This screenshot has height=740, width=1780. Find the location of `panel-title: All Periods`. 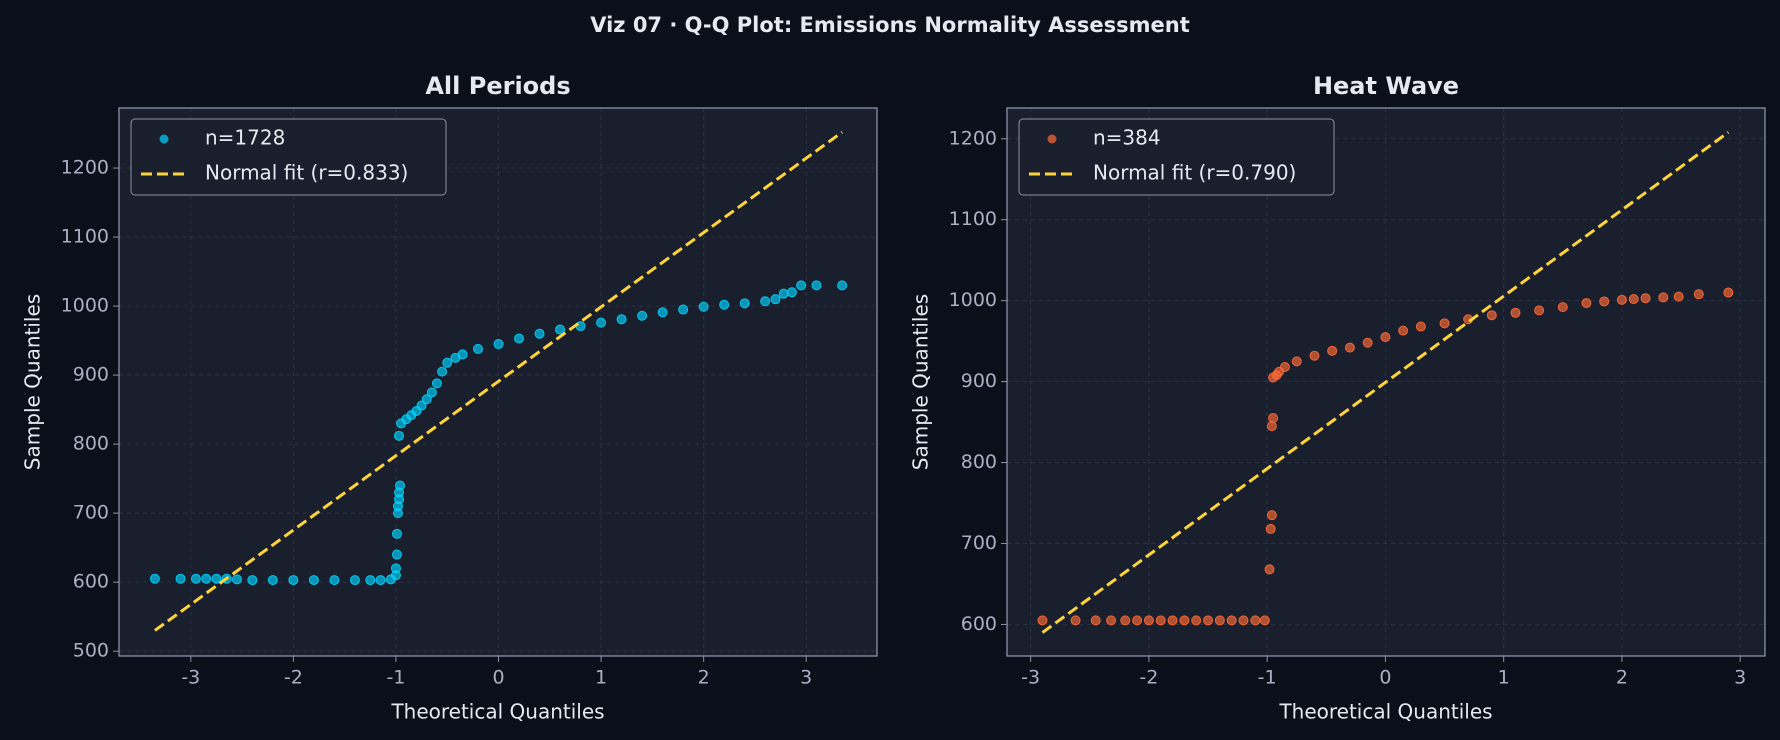

panel-title: All Periods is located at coordinates (497, 86).